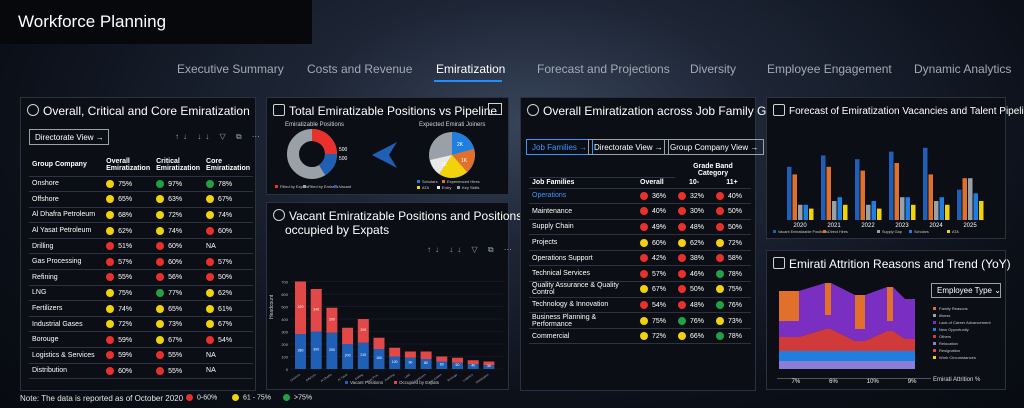 The width and height of the screenshot is (1024, 408). What do you see at coordinates (141, 340) in the screenshot?
I see `table-row: Borouge 59% 67% 54%` at bounding box center [141, 340].